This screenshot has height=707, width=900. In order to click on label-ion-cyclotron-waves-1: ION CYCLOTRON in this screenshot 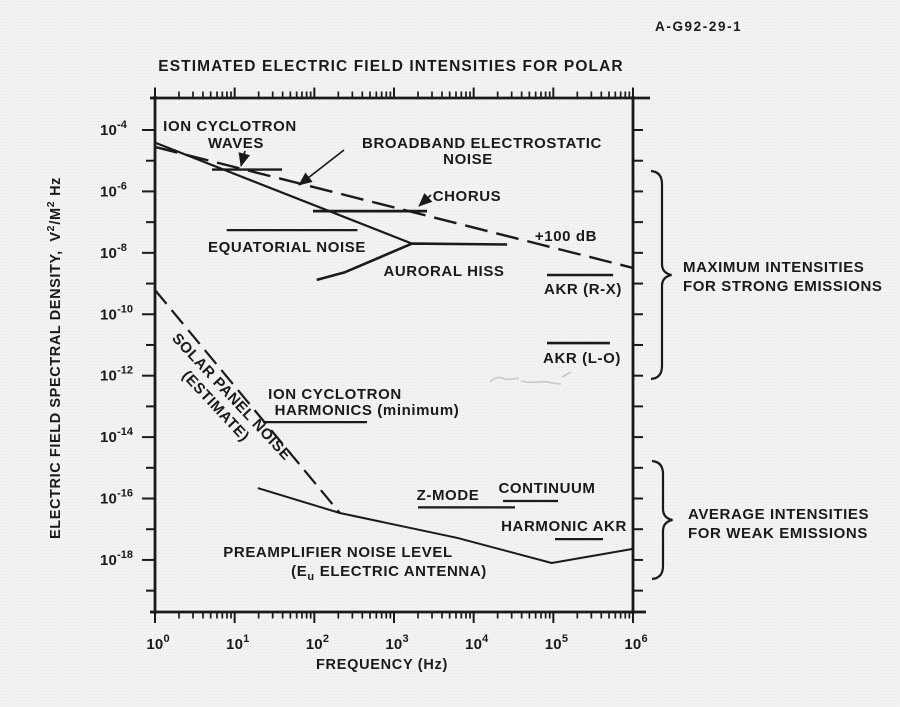, I will do `click(230, 126)`.